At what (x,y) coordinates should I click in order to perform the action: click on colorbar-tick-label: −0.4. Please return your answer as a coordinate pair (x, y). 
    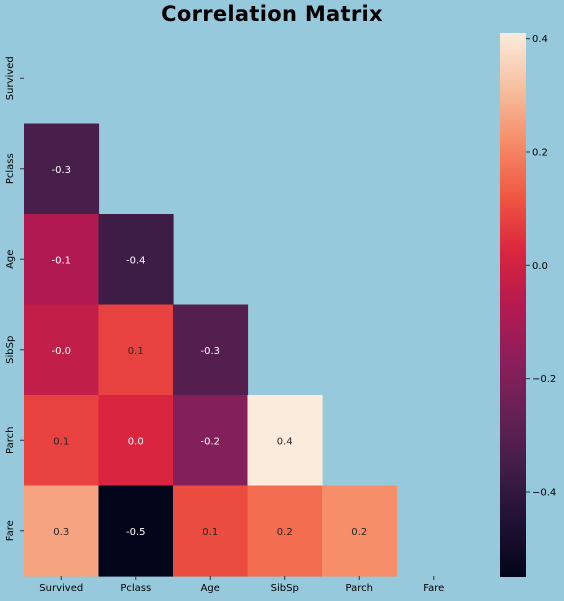
    Looking at the image, I should click on (544, 493).